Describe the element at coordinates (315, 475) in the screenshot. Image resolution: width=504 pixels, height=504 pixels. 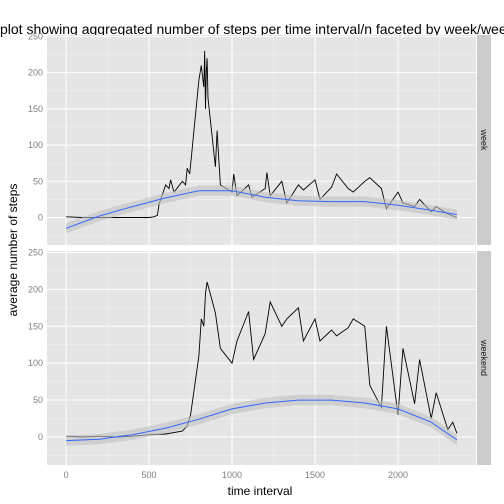
I see `x-tick-label: 1500` at that location.